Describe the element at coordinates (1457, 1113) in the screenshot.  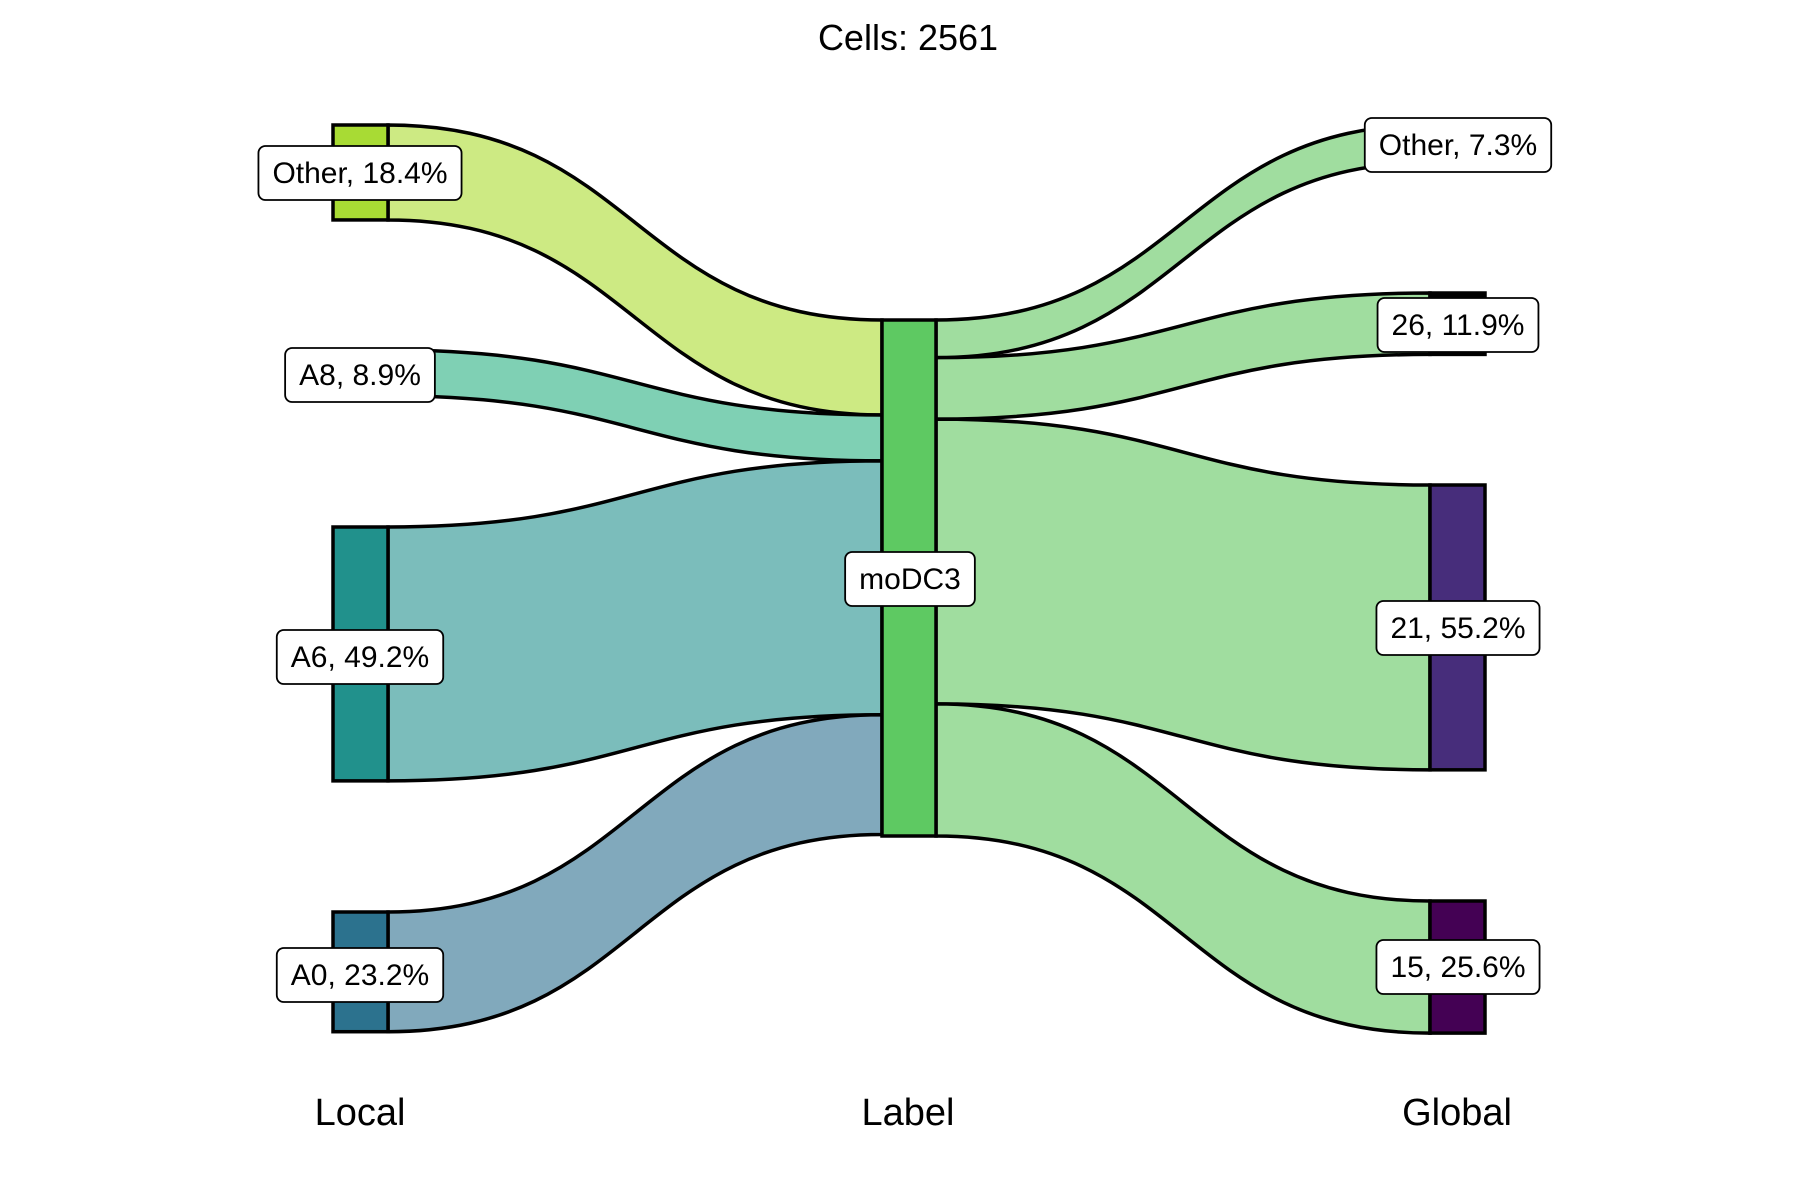
I see `axis-label-global: Global` at that location.